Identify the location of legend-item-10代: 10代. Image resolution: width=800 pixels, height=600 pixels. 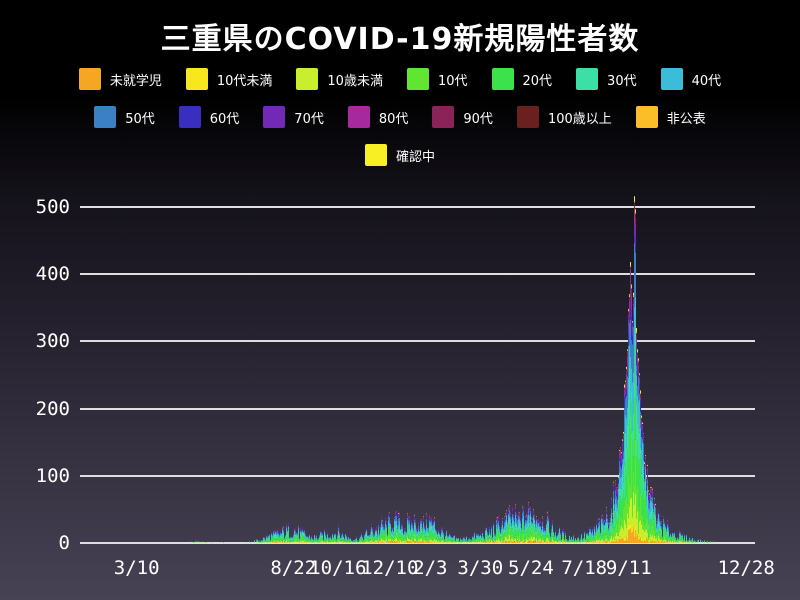
(437, 79).